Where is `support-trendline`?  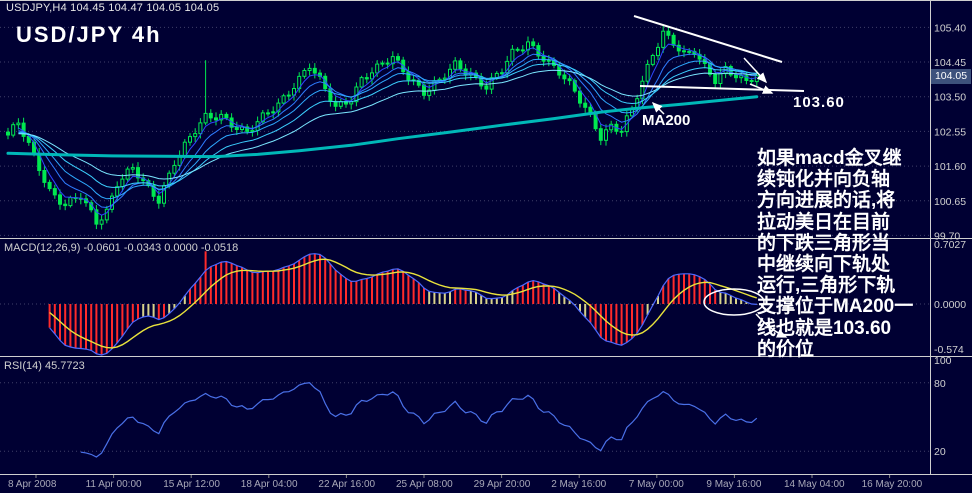
support-trendline is located at coordinates (722, 88).